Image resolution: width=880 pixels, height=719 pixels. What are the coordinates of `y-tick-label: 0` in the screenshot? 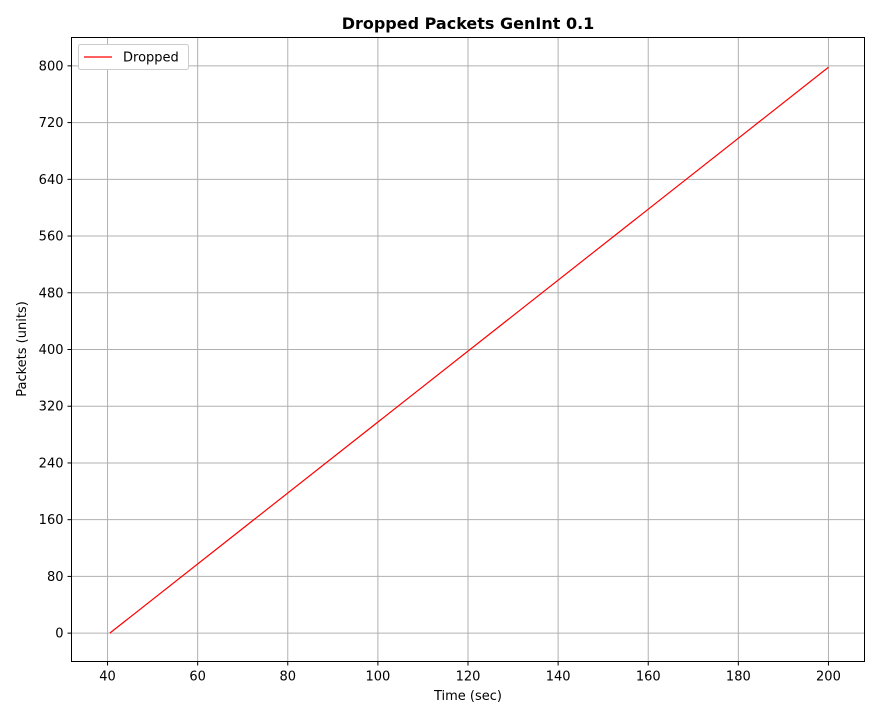 It's located at (59, 634).